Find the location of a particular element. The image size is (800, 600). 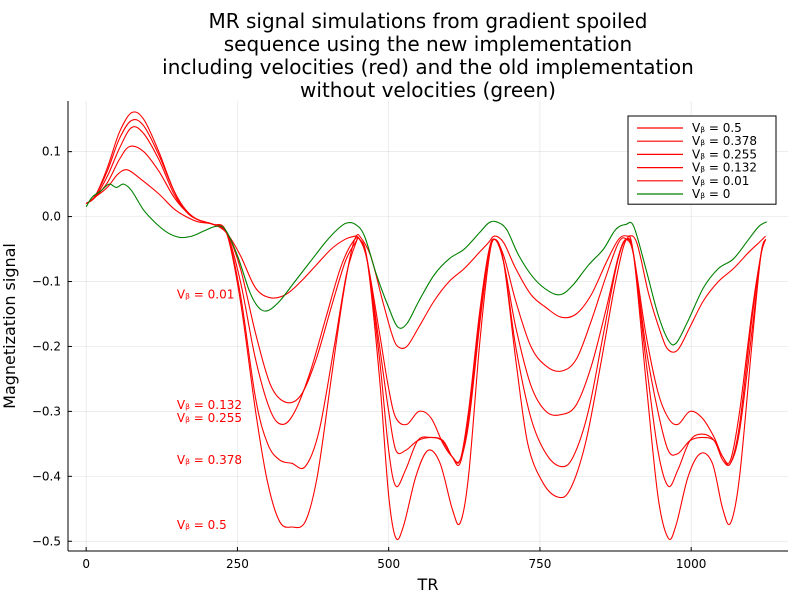

y-tick-label: −0.4 is located at coordinates (46, 476).